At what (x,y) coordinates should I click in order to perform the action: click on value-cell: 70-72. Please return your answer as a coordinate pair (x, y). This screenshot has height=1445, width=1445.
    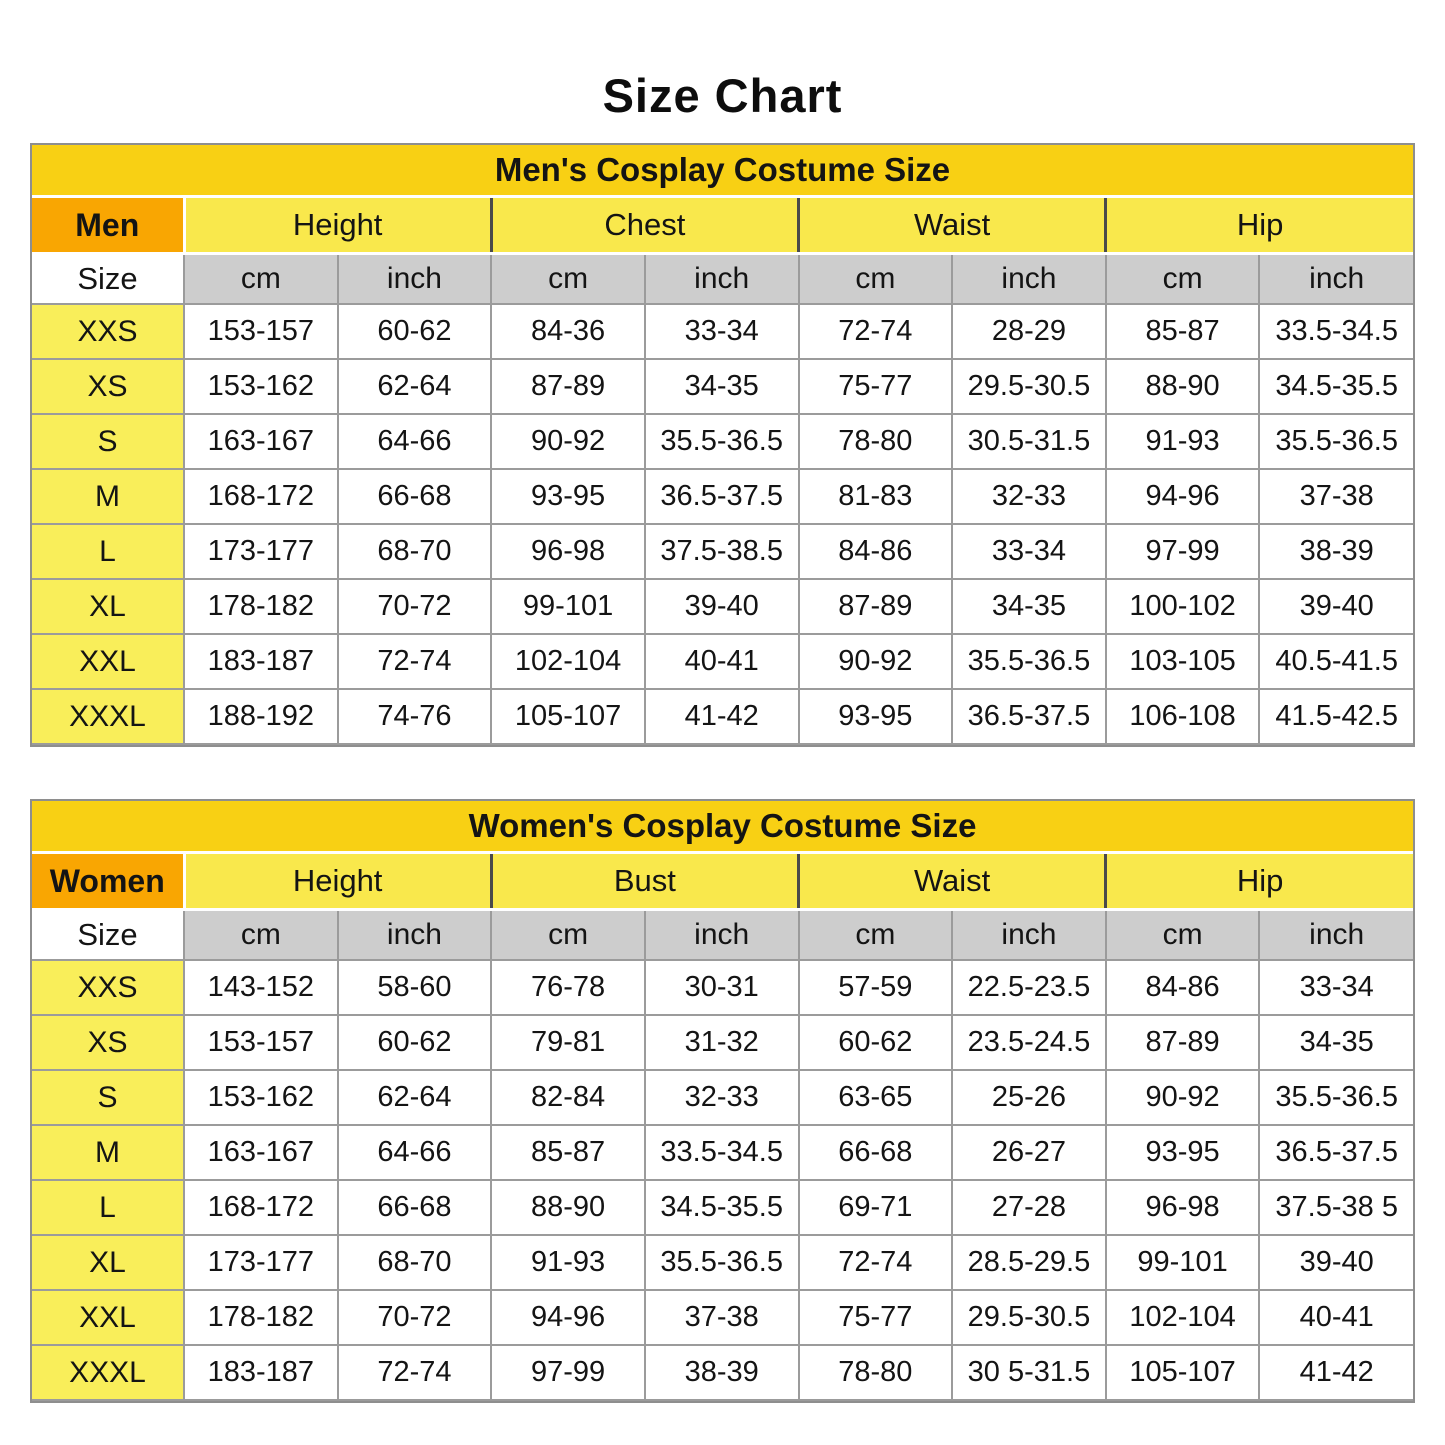
    Looking at the image, I should click on (414, 606).